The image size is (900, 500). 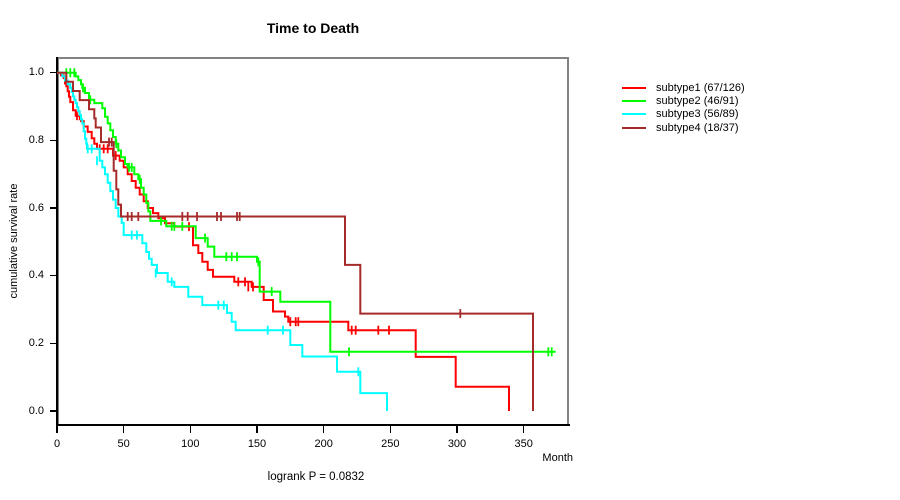 I want to click on x-tick-label: 150, so click(x=257, y=444).